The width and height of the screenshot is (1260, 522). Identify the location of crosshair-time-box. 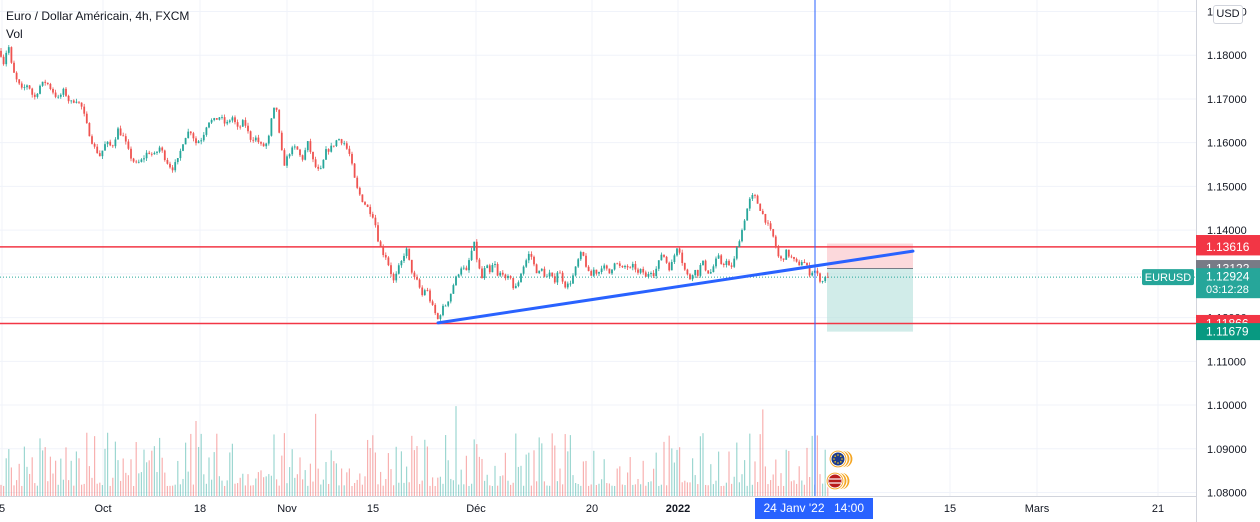
(814, 508).